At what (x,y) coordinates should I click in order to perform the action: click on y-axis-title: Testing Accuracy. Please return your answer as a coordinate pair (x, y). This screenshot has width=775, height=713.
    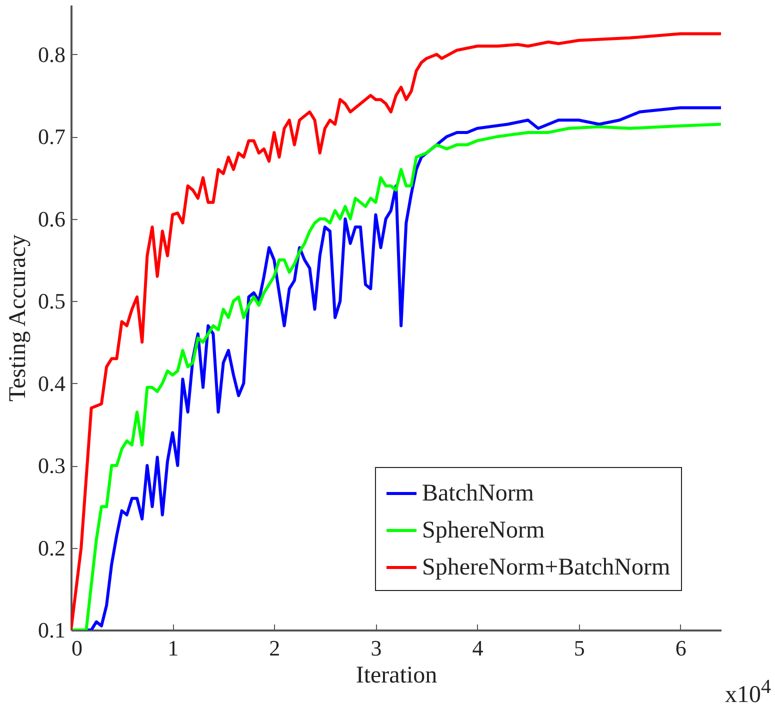
    Looking at the image, I should click on (18, 318).